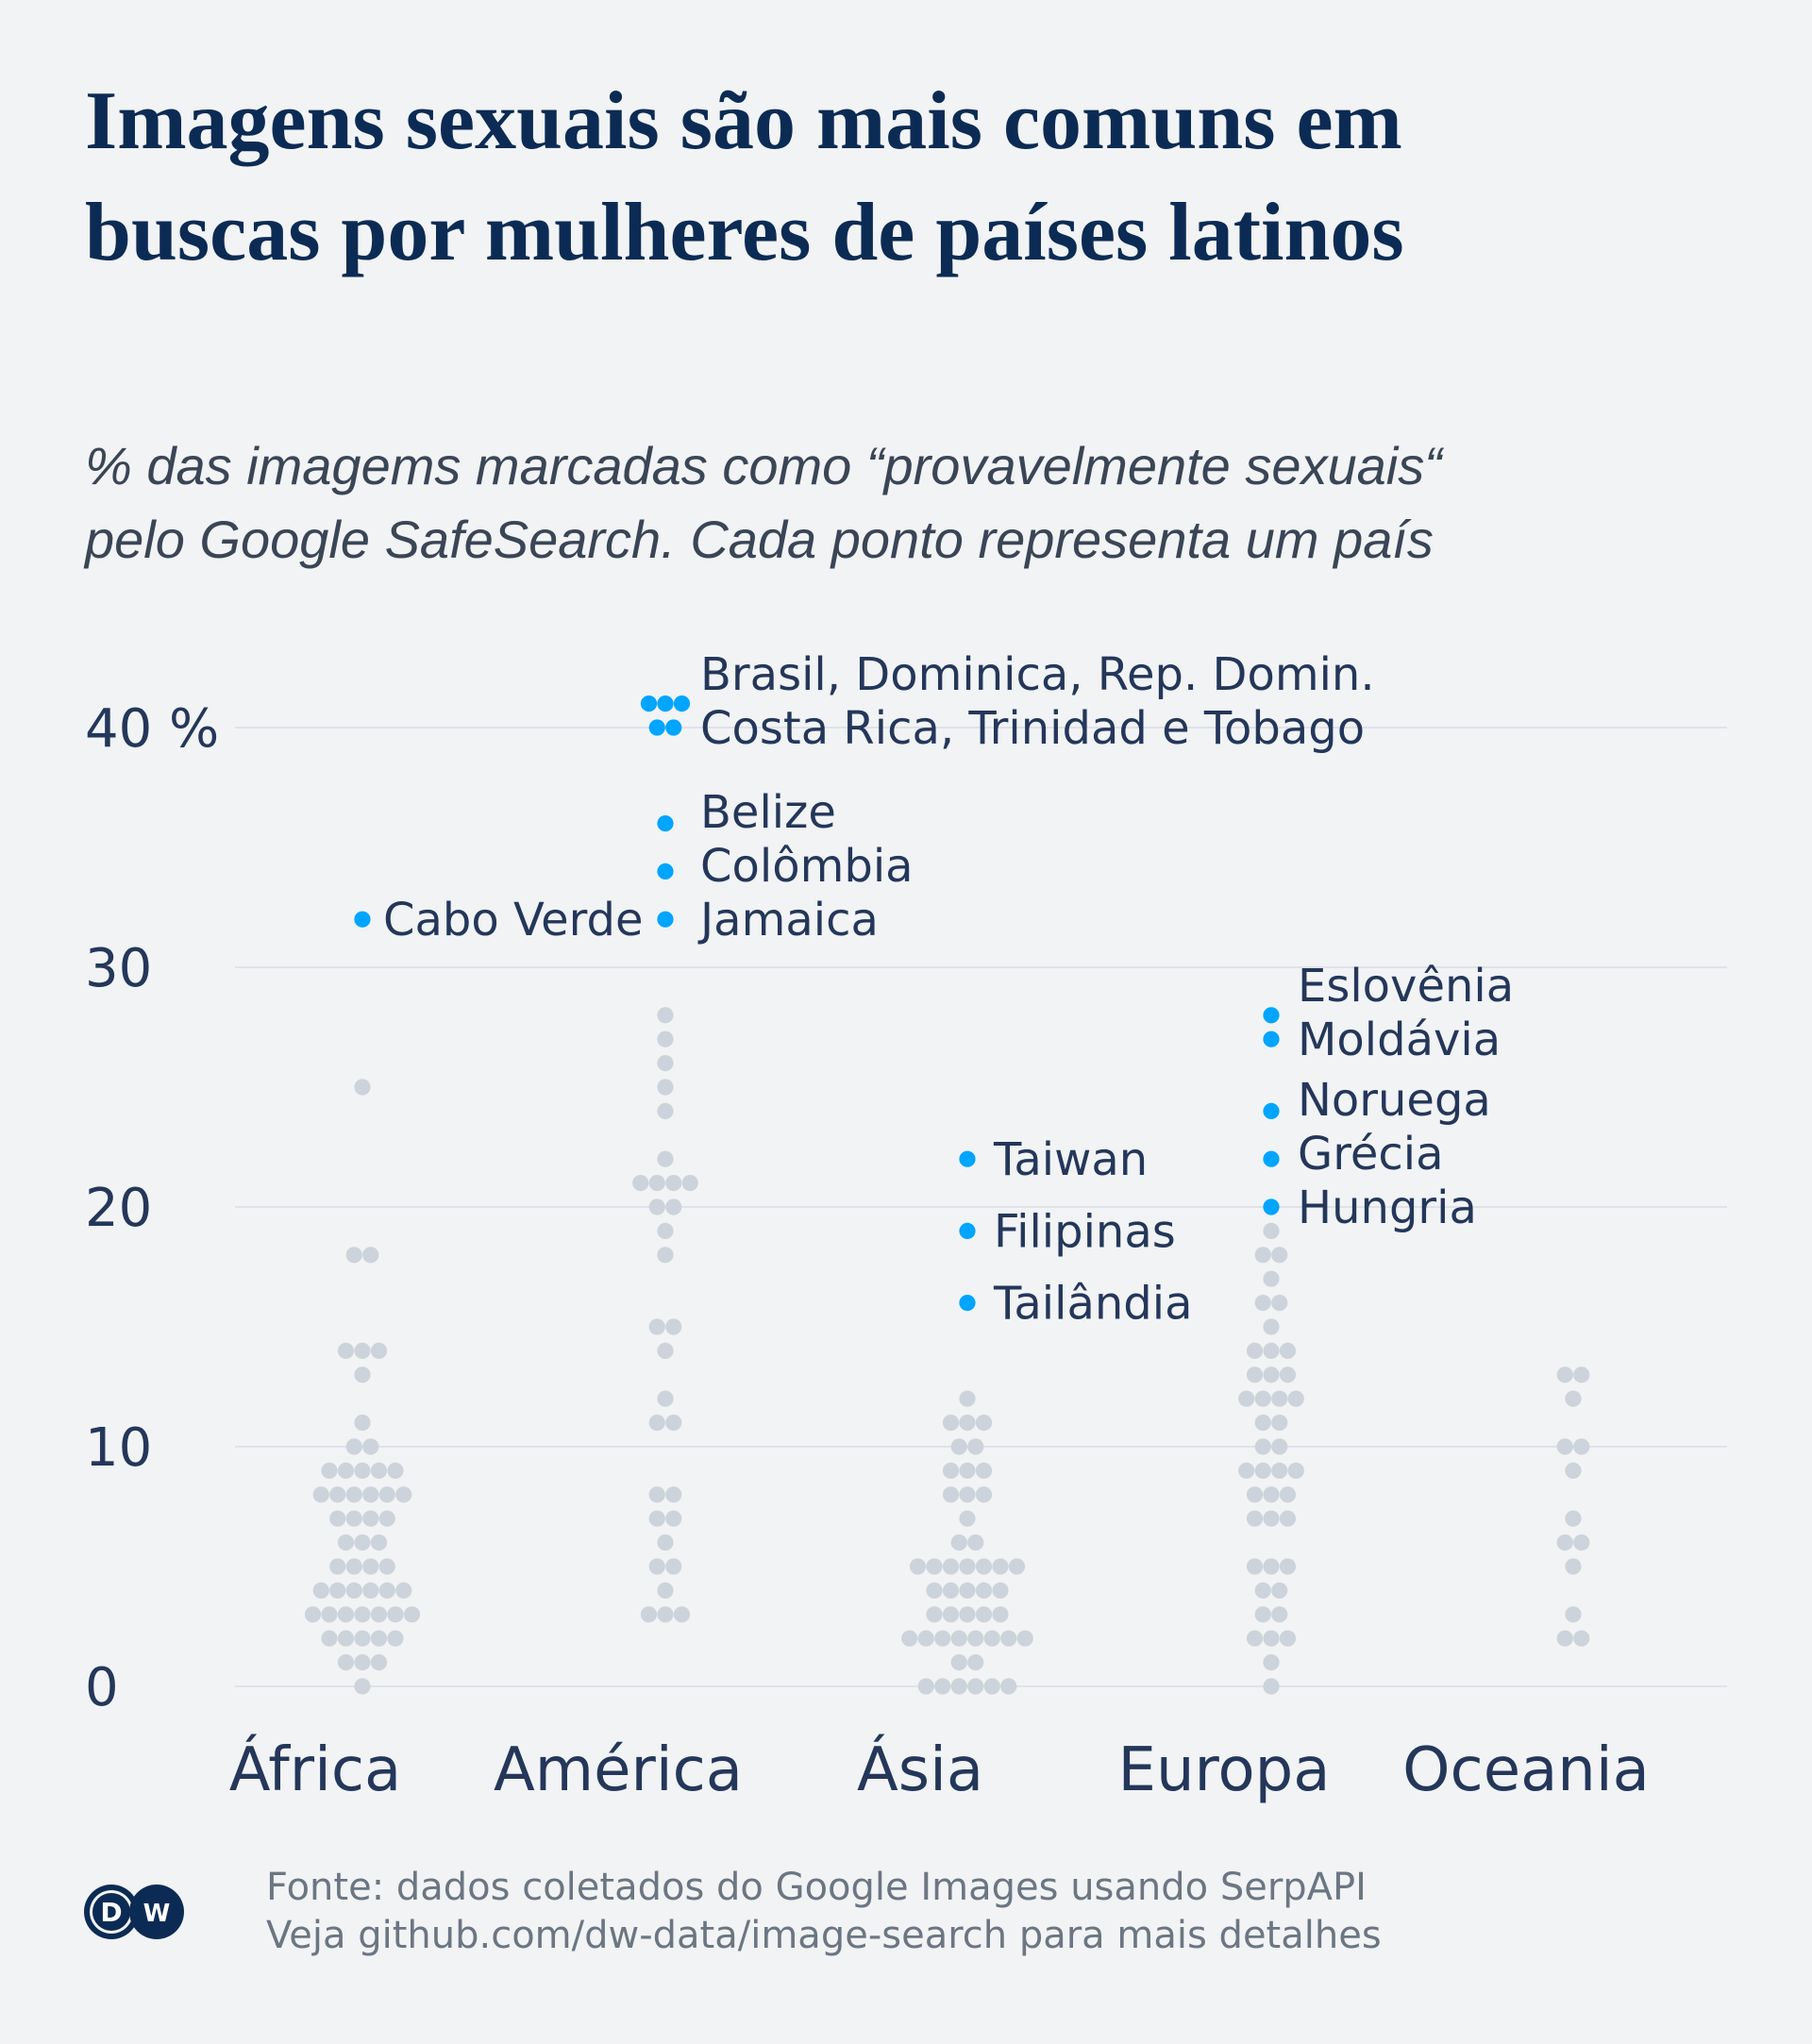 The image size is (1812, 2044). Describe the element at coordinates (513, 920) in the screenshot. I see `country-label: Cabo Verde` at that location.